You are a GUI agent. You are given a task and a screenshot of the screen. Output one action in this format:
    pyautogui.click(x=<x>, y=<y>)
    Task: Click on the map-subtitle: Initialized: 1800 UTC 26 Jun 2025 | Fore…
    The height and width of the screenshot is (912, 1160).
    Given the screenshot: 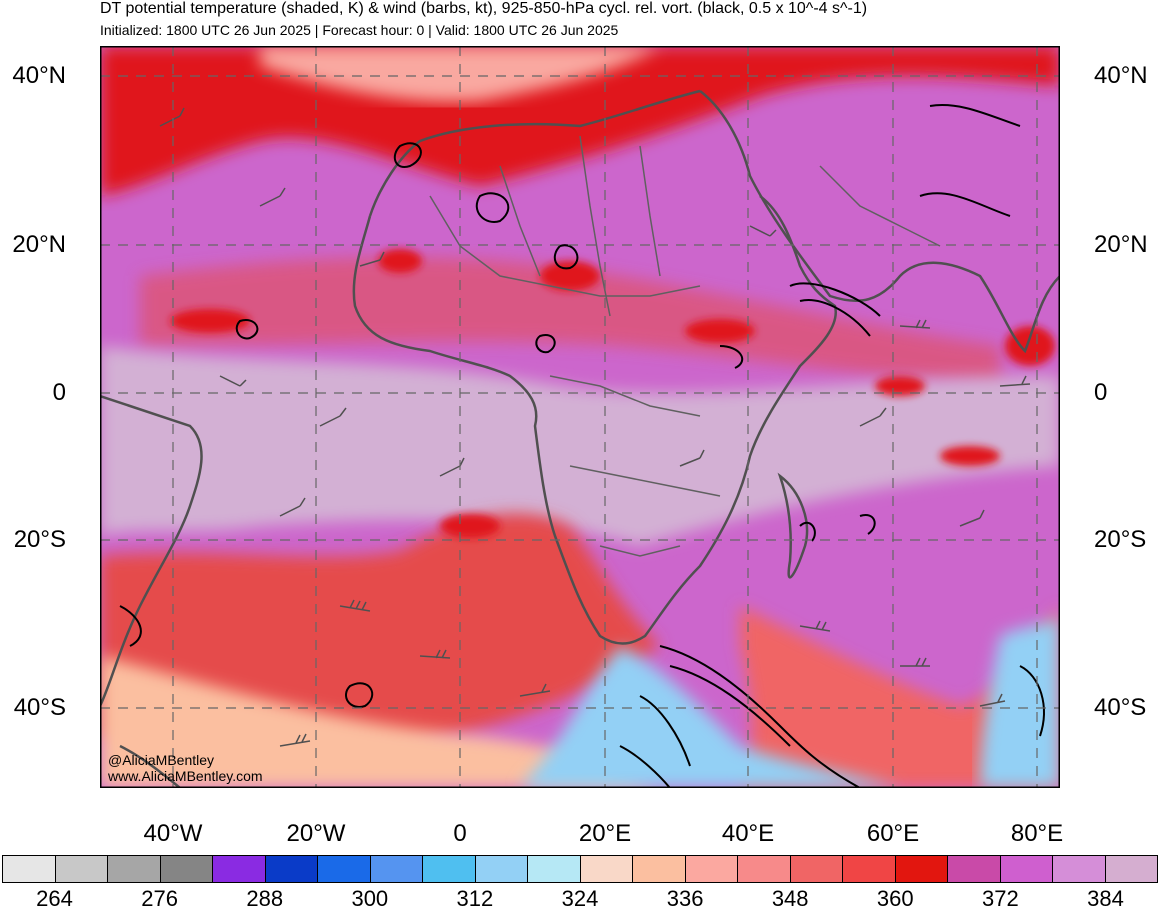 What is the action you would take?
    pyautogui.click(x=359, y=30)
    